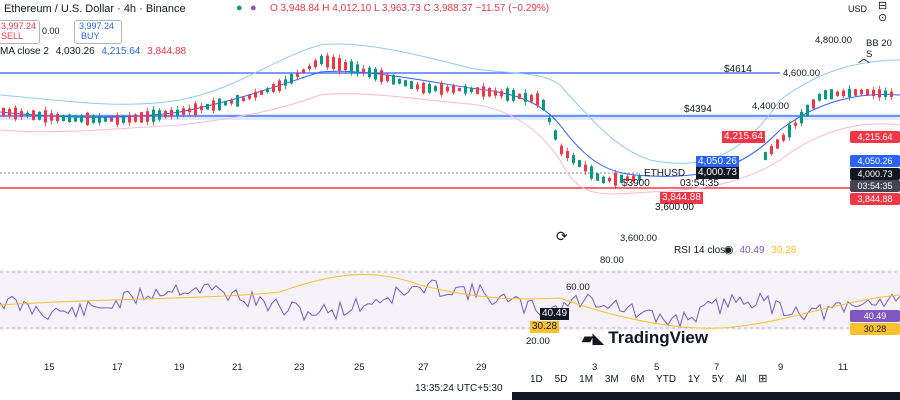 This screenshot has height=400, width=900. Describe the element at coordinates (681, 198) in the screenshot. I see `ma-lower-label: 3,844.88` at that location.